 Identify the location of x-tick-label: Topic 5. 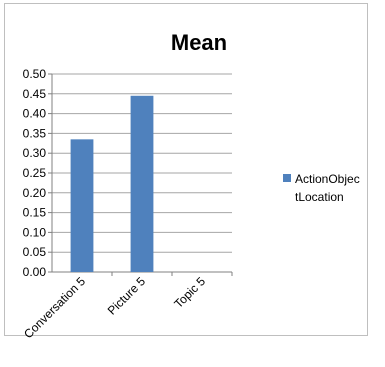
(189, 292).